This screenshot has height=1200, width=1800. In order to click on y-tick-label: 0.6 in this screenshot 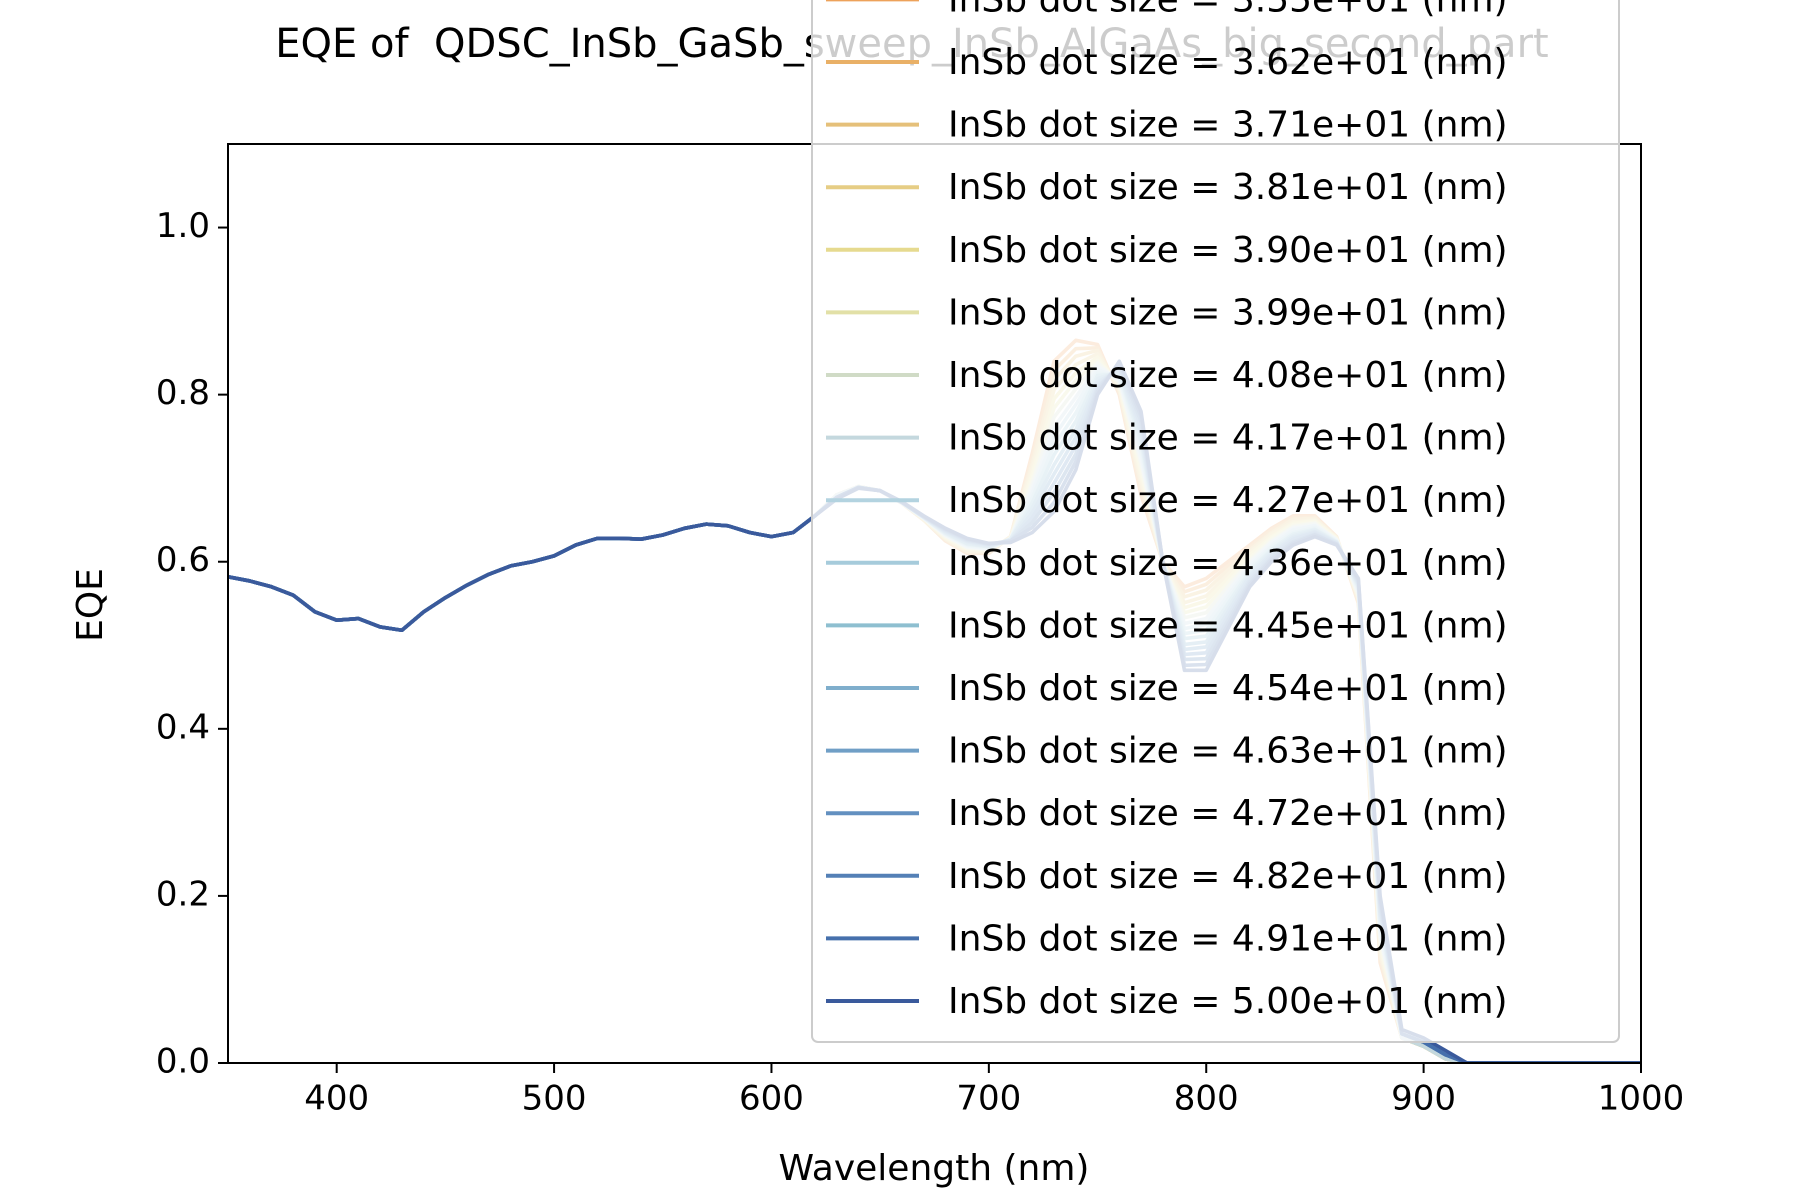, I will do `click(183, 560)`.